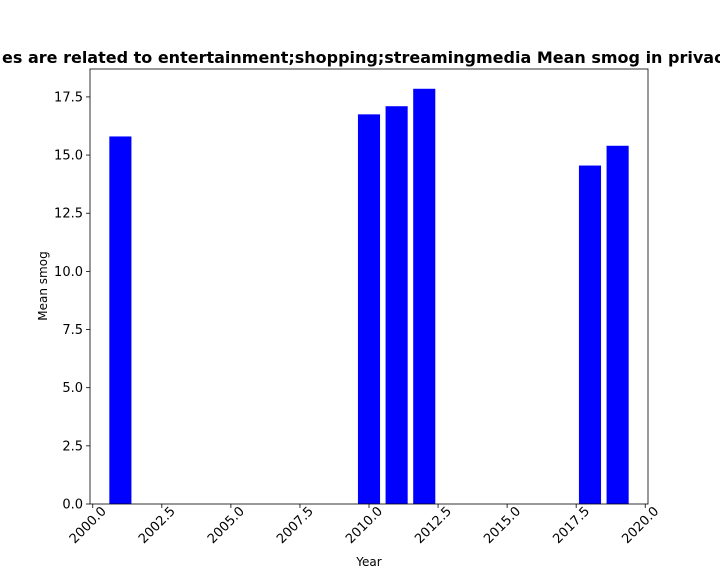 The image size is (720, 576). I want to click on y-tick-label: 7.5, so click(72, 330).